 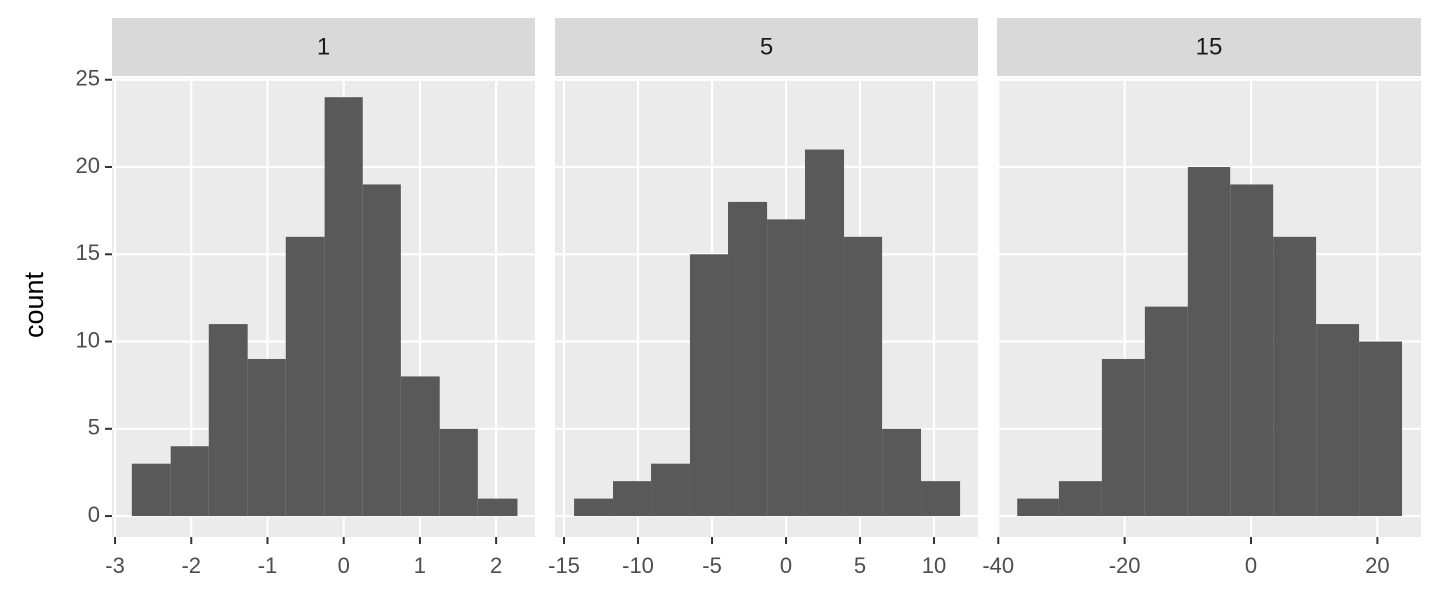 What do you see at coordinates (94, 427) in the screenshot?
I see `y-tick-label: 5` at bounding box center [94, 427].